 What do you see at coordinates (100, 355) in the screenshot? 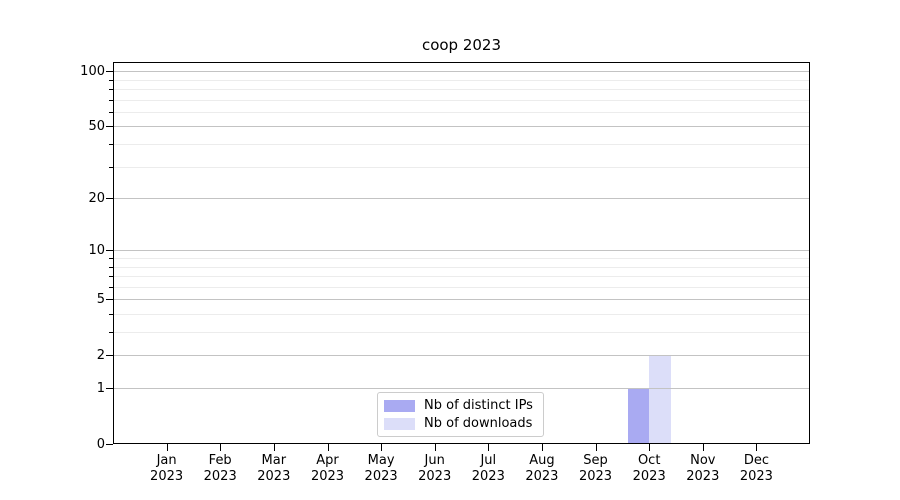
I see `y-tick-label: 2` at bounding box center [100, 355].